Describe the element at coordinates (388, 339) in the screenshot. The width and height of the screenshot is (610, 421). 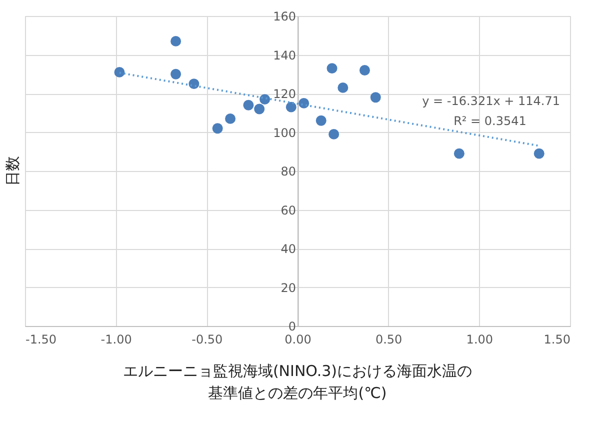
I see `x-tick-label: 0.50` at that location.